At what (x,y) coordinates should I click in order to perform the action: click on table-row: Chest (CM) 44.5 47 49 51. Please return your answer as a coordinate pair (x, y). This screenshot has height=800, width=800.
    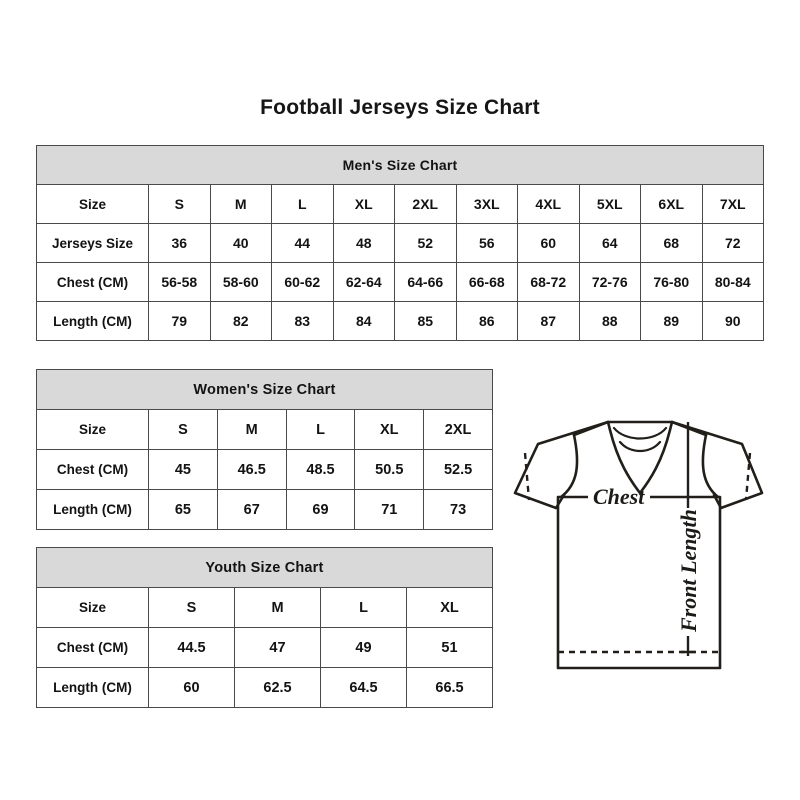
    Looking at the image, I should click on (264, 647).